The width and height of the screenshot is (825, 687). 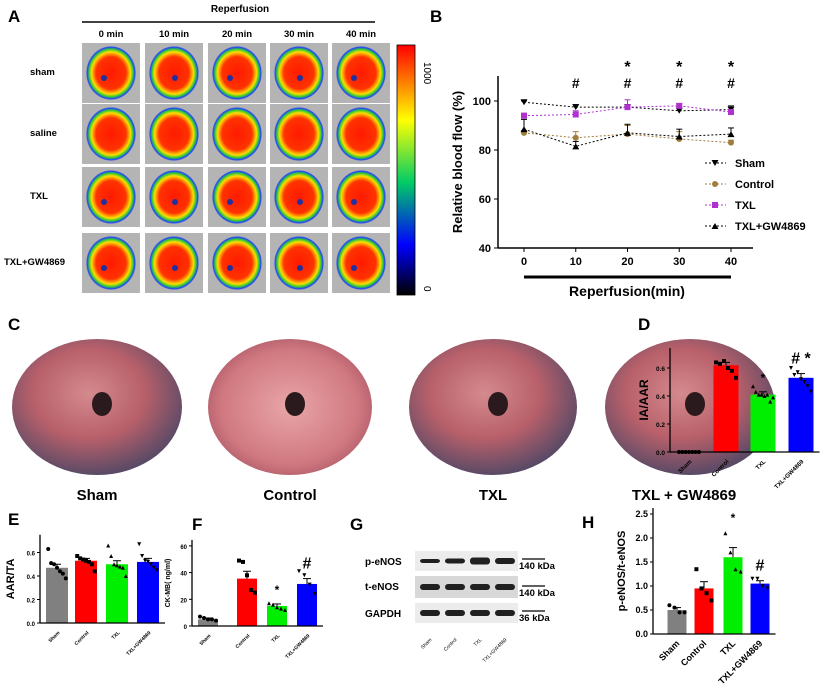 I want to click on lane-label: TXL+GW4869, so click(x=495, y=650).